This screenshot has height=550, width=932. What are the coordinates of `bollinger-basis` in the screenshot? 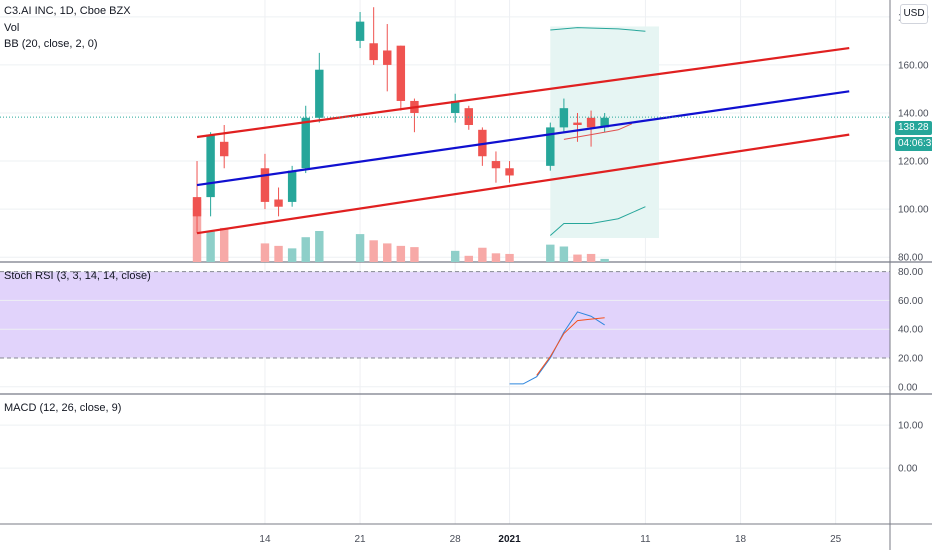 It's located at (598, 131).